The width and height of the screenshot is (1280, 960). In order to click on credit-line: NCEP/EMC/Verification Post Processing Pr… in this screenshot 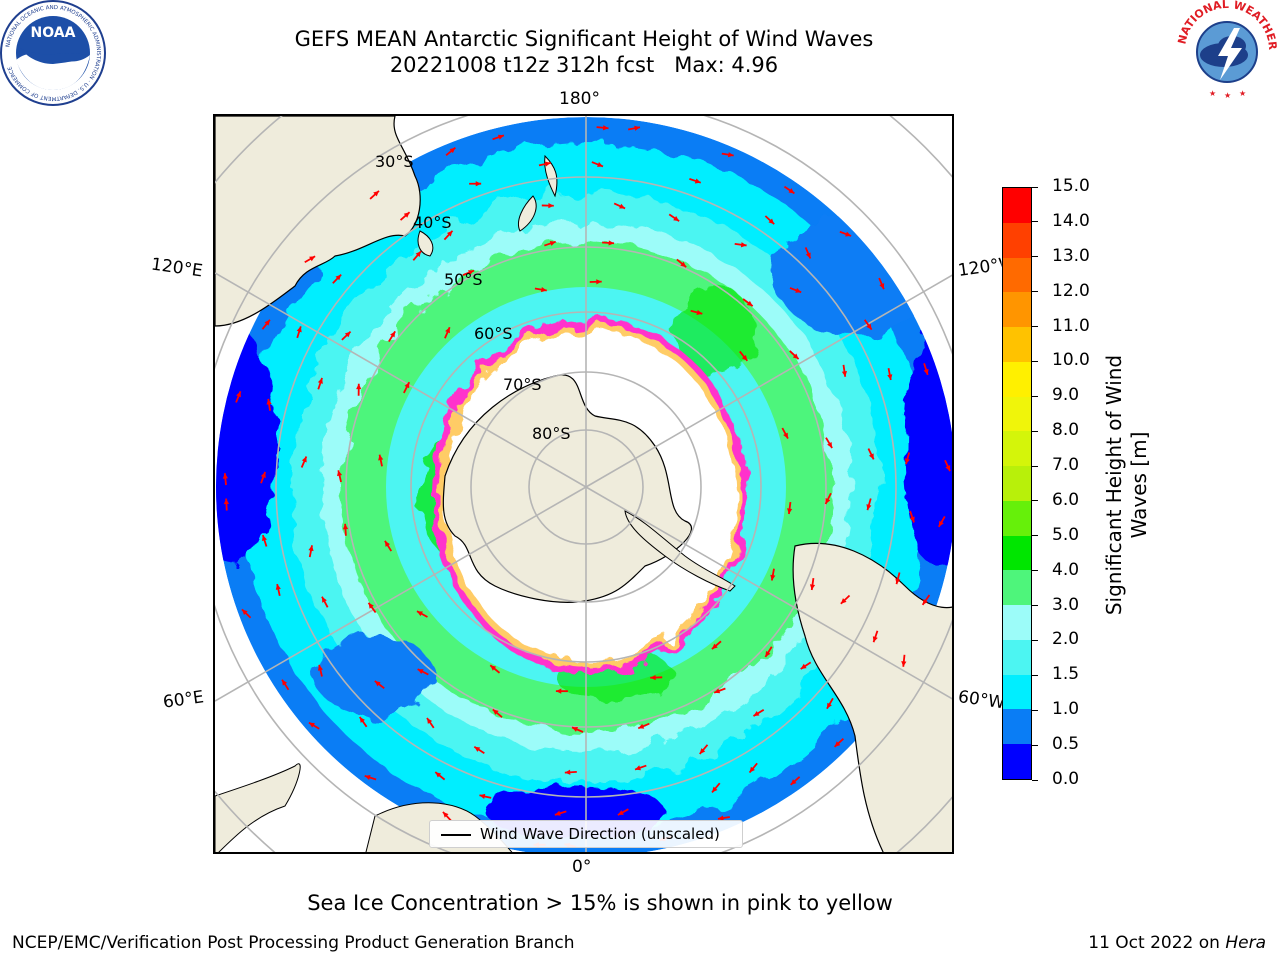, I will do `click(293, 943)`.